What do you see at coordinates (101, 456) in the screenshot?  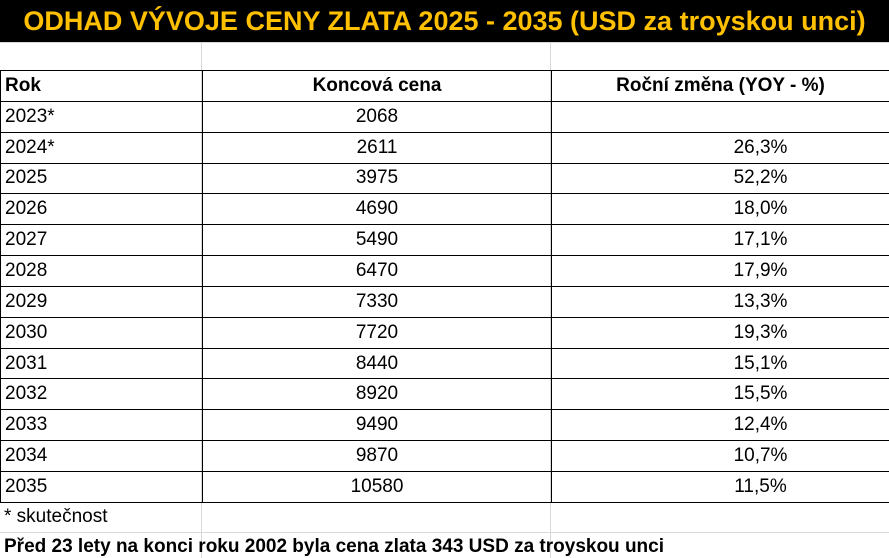 I see `cell-year: 2034` at bounding box center [101, 456].